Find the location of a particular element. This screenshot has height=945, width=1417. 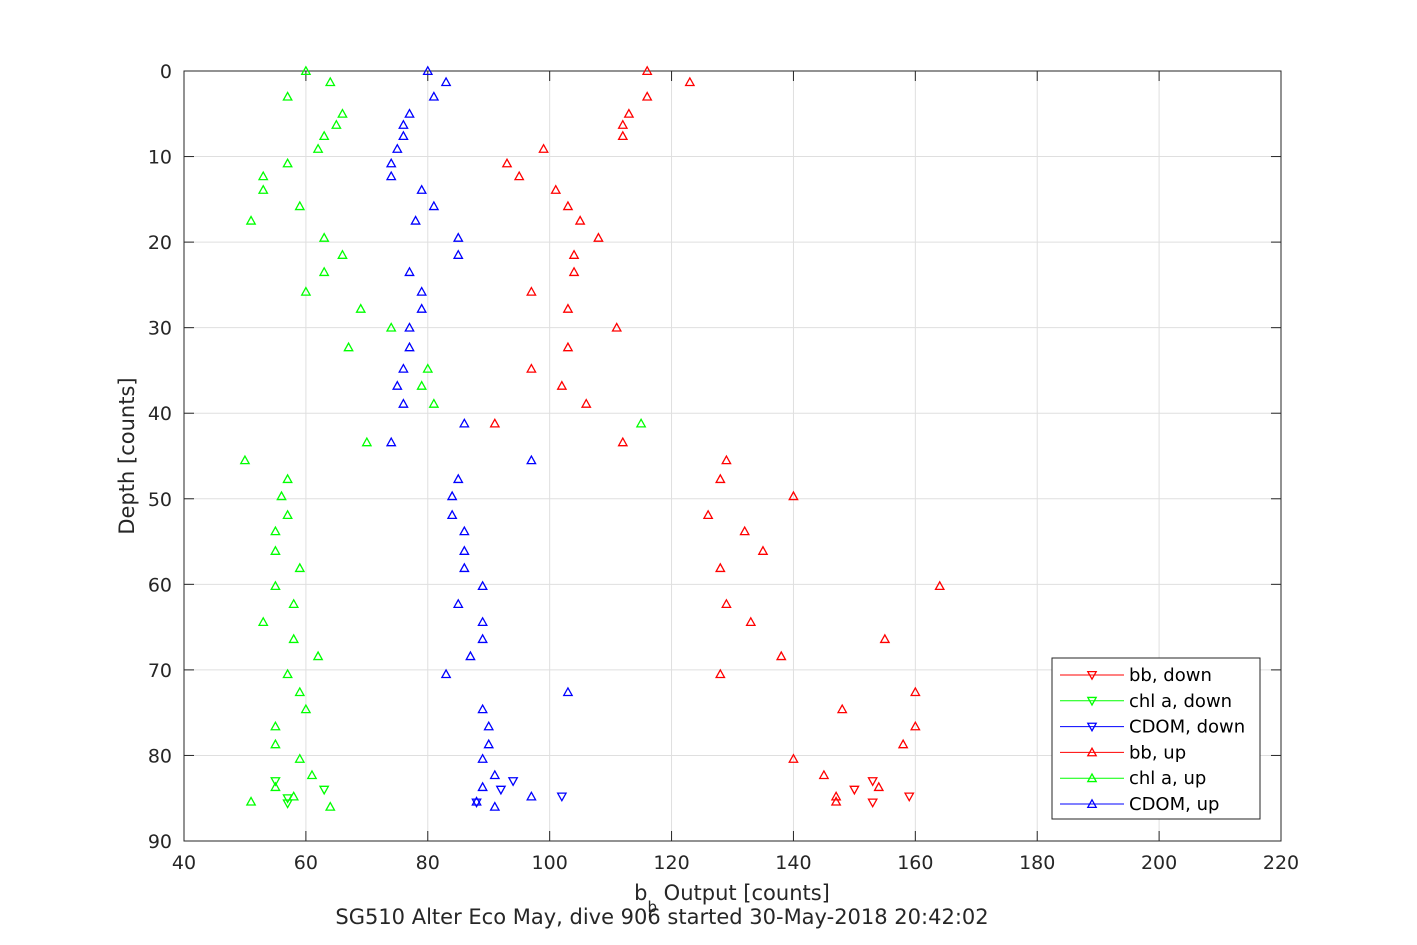

x-tick-label: 220 is located at coordinates (1281, 863).